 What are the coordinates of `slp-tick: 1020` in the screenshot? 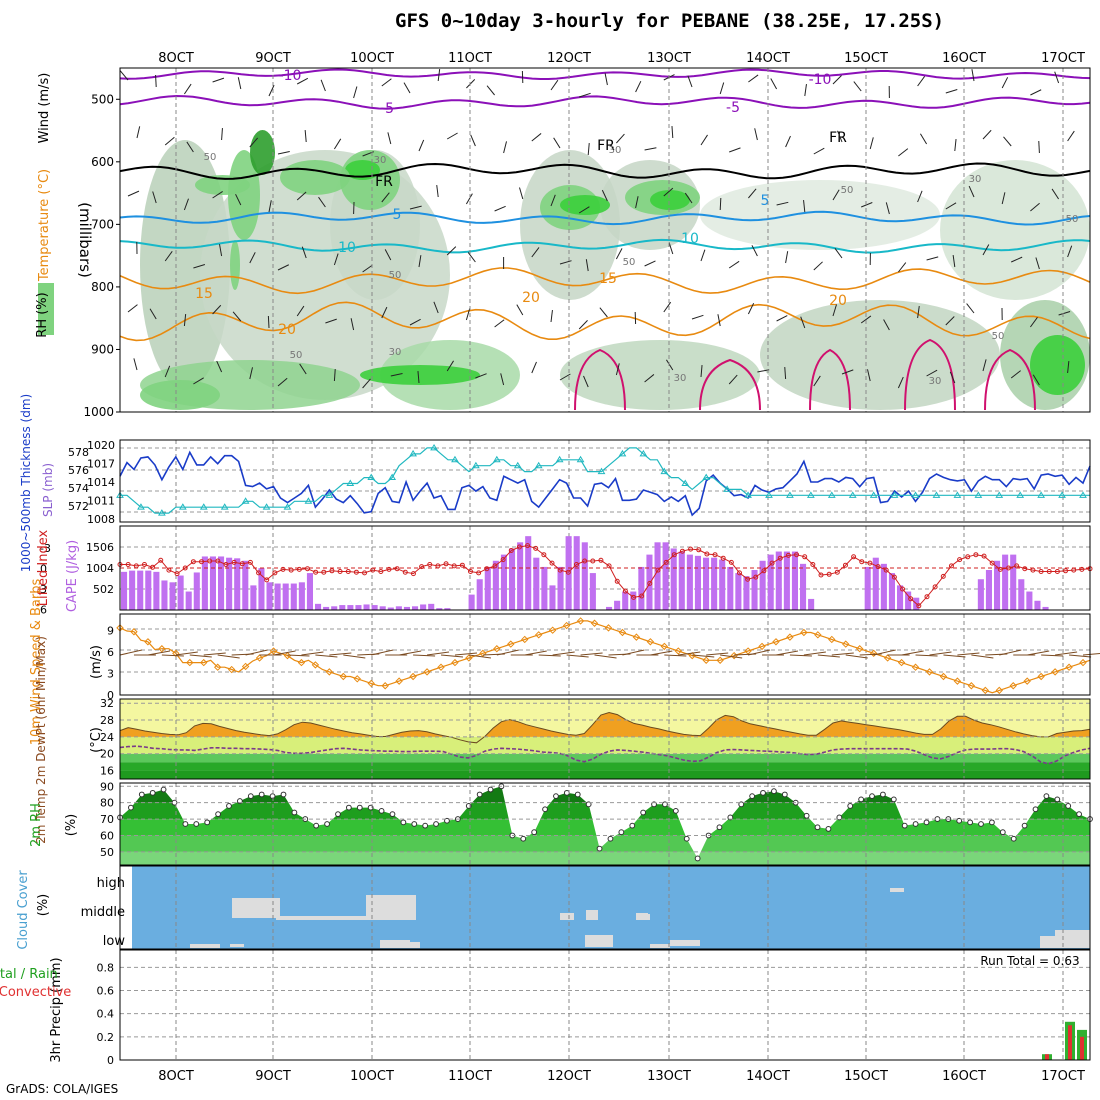 It's located at (101, 445).